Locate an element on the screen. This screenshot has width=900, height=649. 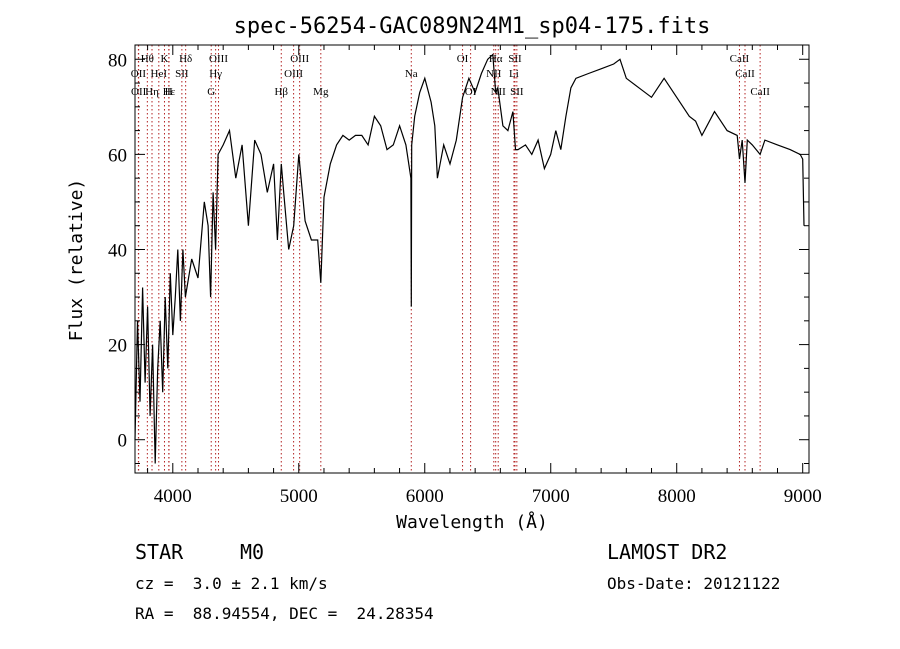
x-tick-label: 6000 is located at coordinates (425, 496).